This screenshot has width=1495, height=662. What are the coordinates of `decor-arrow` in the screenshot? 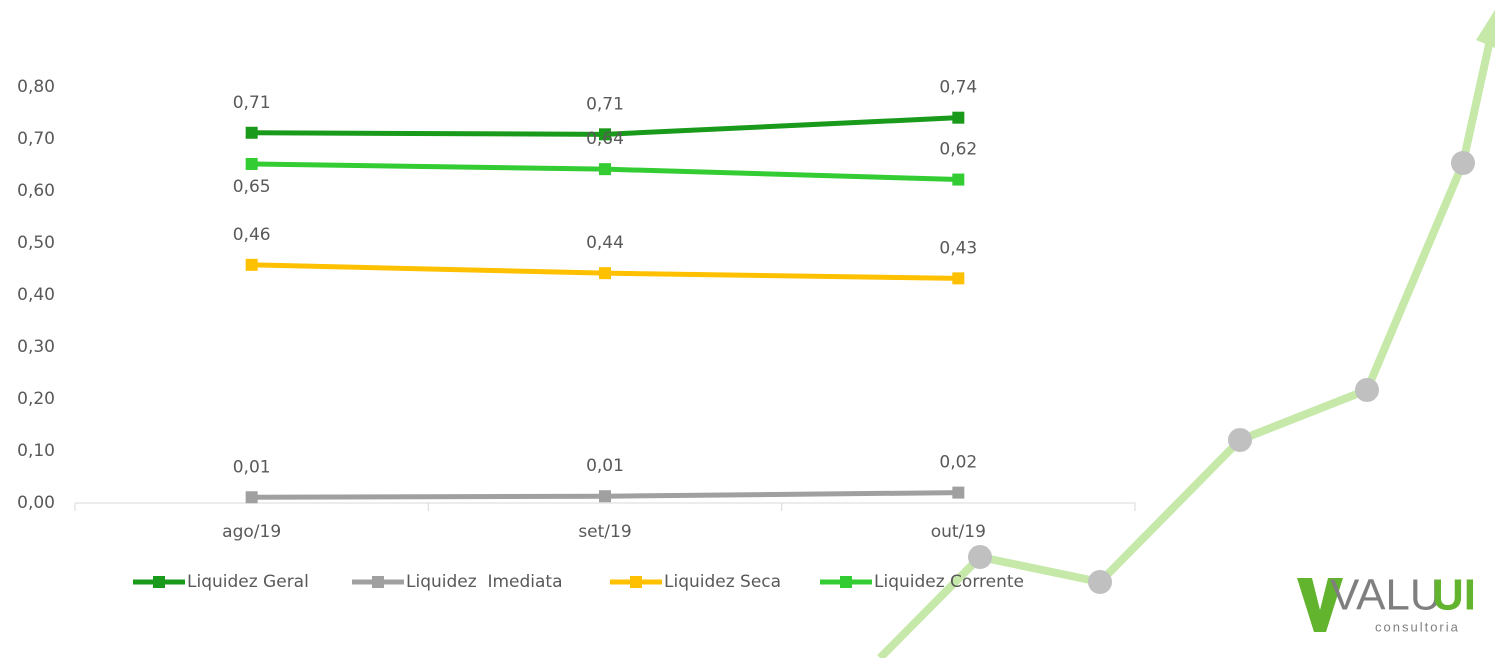 It's located at (1485, 29).